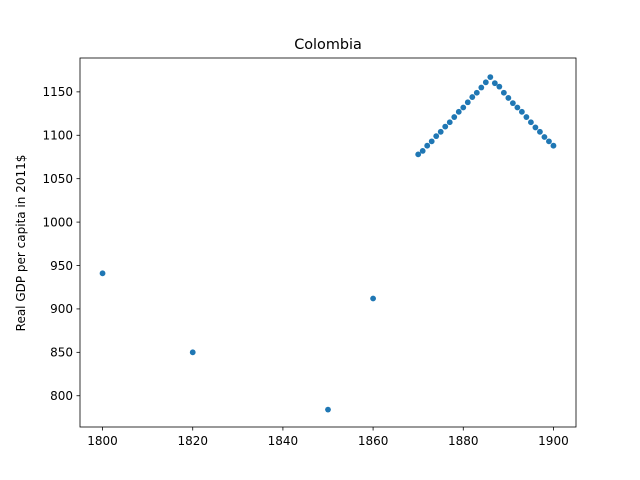  I want to click on x-axis-ticks: 1800 1820 1840 1860 1880 1900, so click(328, 437).